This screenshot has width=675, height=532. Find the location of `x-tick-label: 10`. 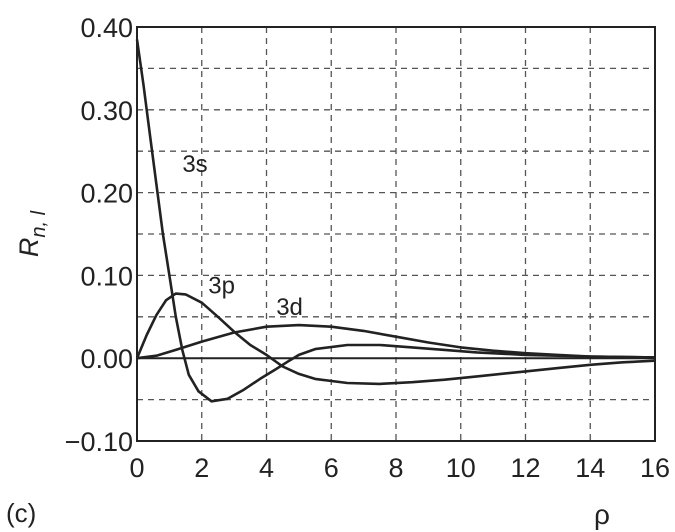

x-tick-label: 10 is located at coordinates (461, 468).